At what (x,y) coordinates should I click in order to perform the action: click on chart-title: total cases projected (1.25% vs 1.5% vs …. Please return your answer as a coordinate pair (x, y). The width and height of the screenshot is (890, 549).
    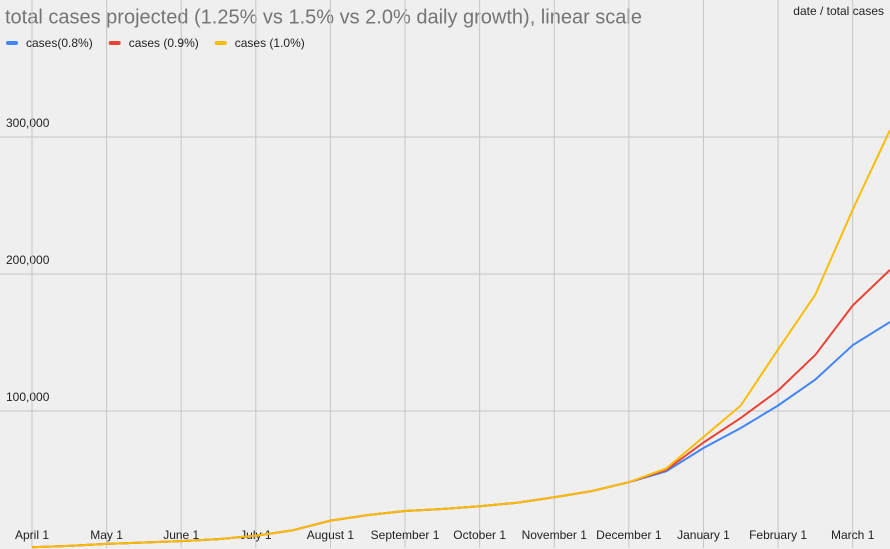
    Looking at the image, I should click on (323, 17).